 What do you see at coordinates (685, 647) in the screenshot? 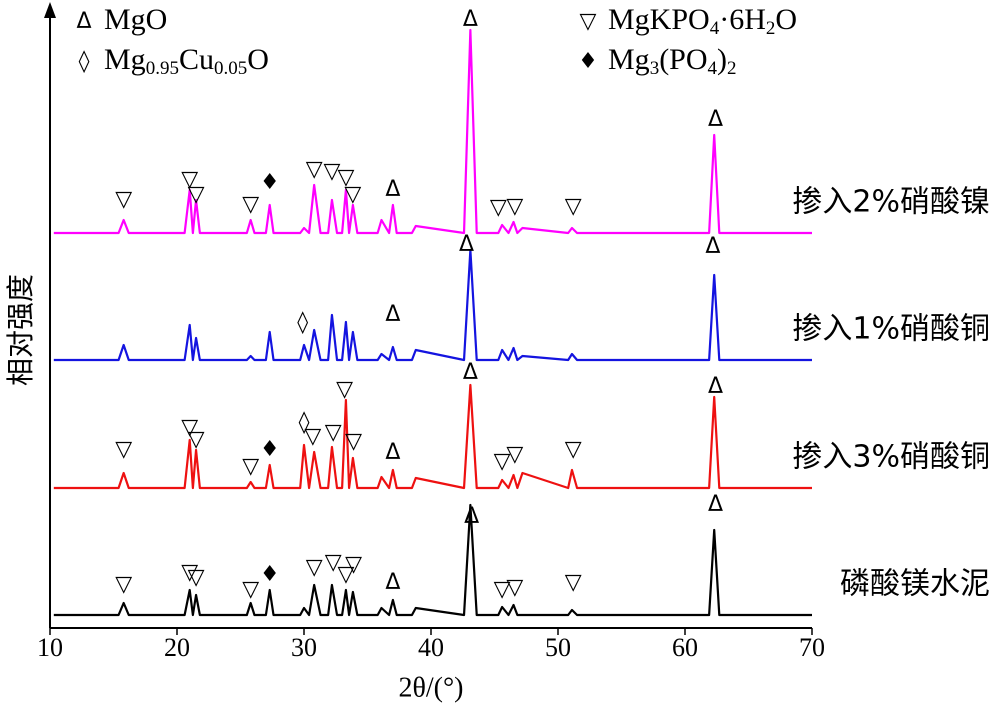
I see `x-tick-label: 60` at bounding box center [685, 647].